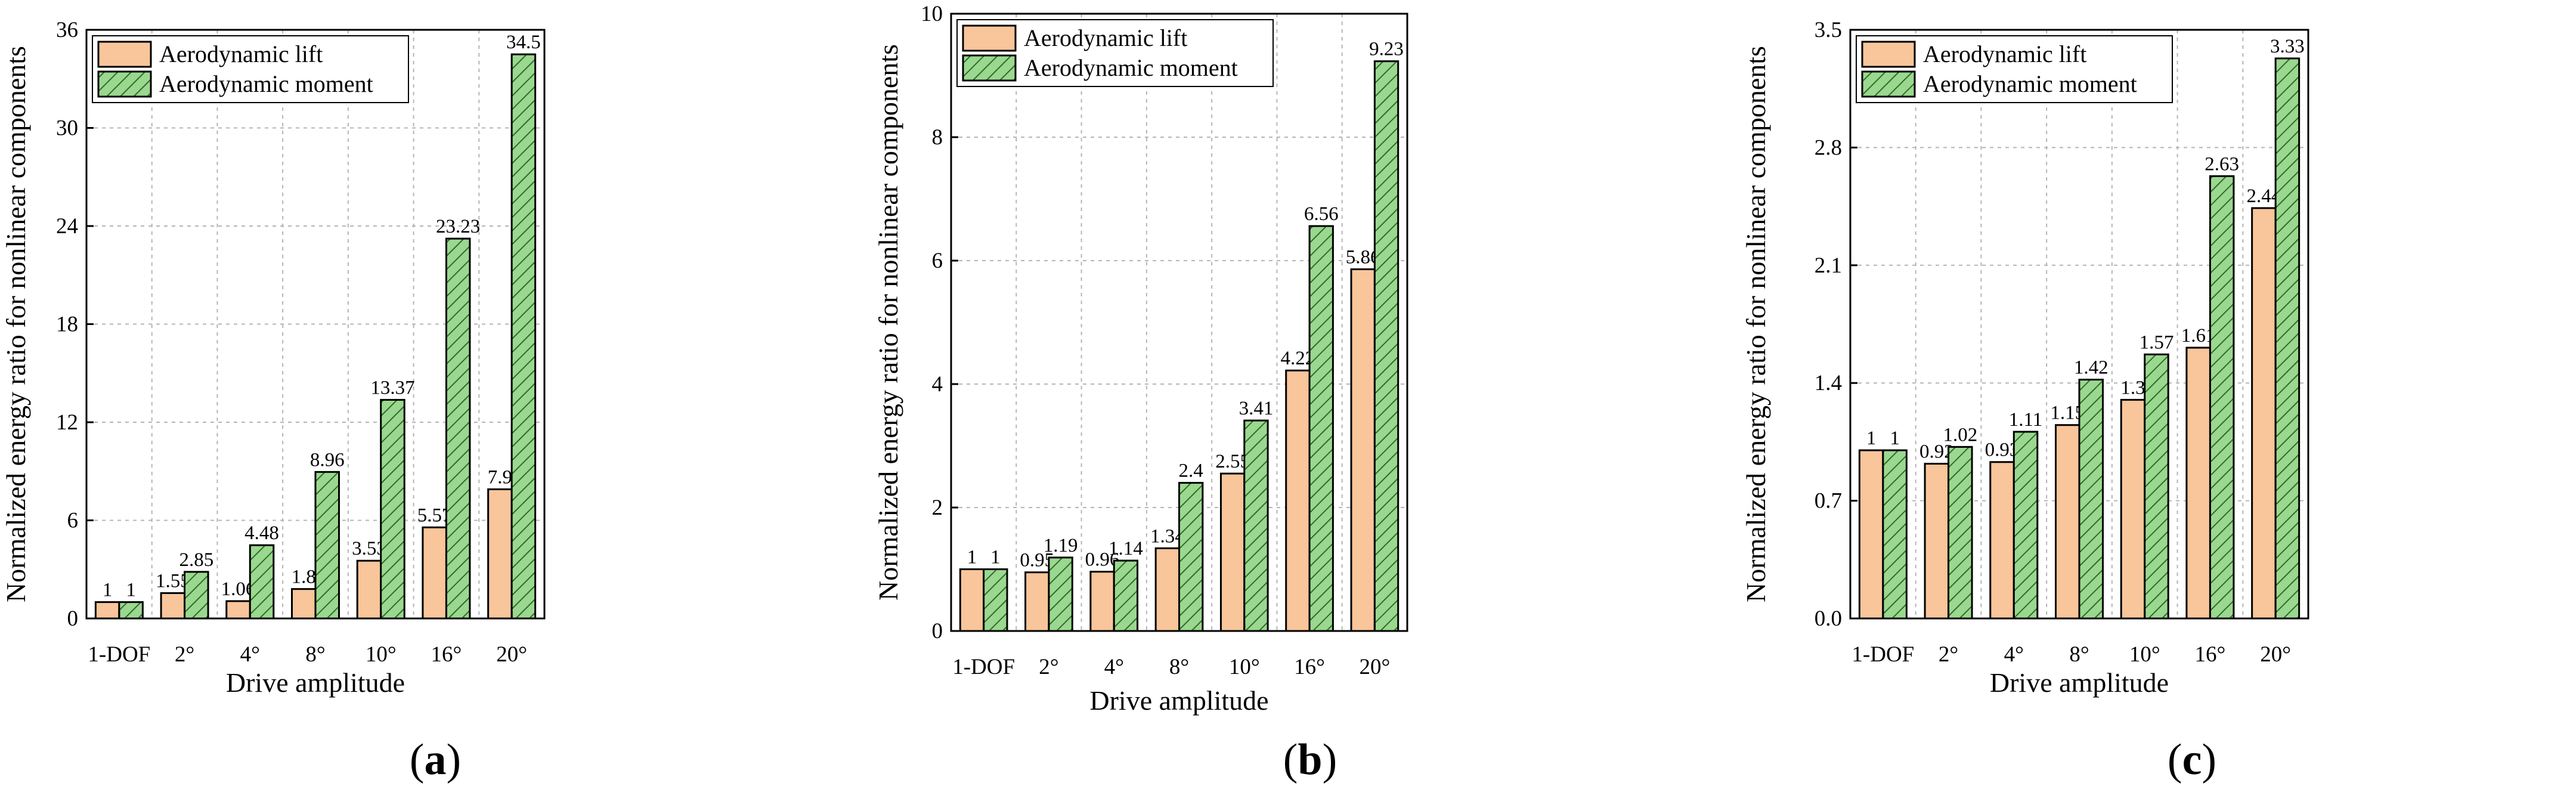 Image resolution: width=2576 pixels, height=792 pixels. What do you see at coordinates (2157, 342) in the screenshot?
I see `moment-value-label: 1.57` at bounding box center [2157, 342].